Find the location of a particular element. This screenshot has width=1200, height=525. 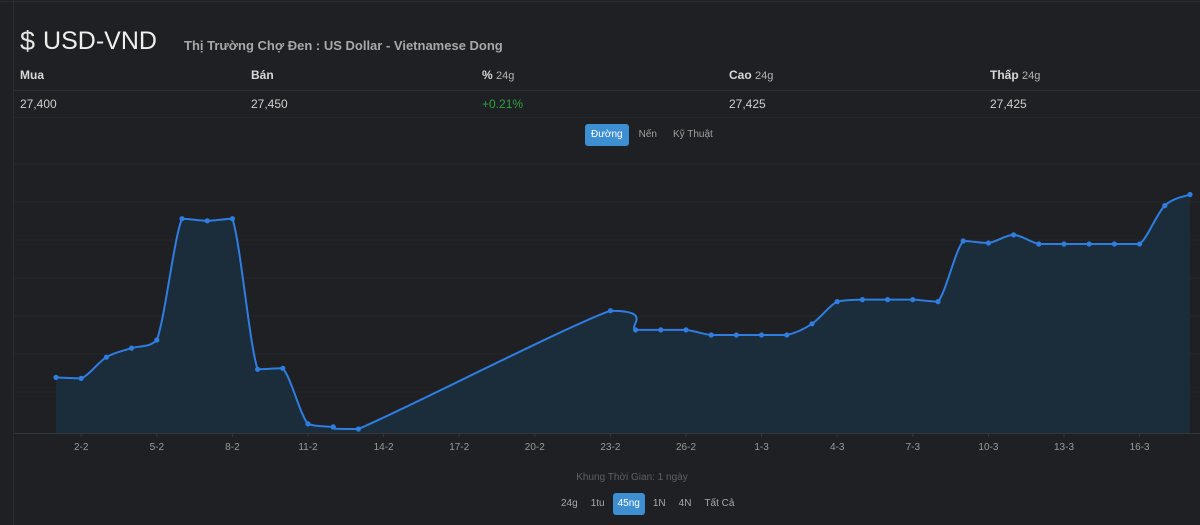

x-tick-label-6: 20-2 is located at coordinates (535, 447).